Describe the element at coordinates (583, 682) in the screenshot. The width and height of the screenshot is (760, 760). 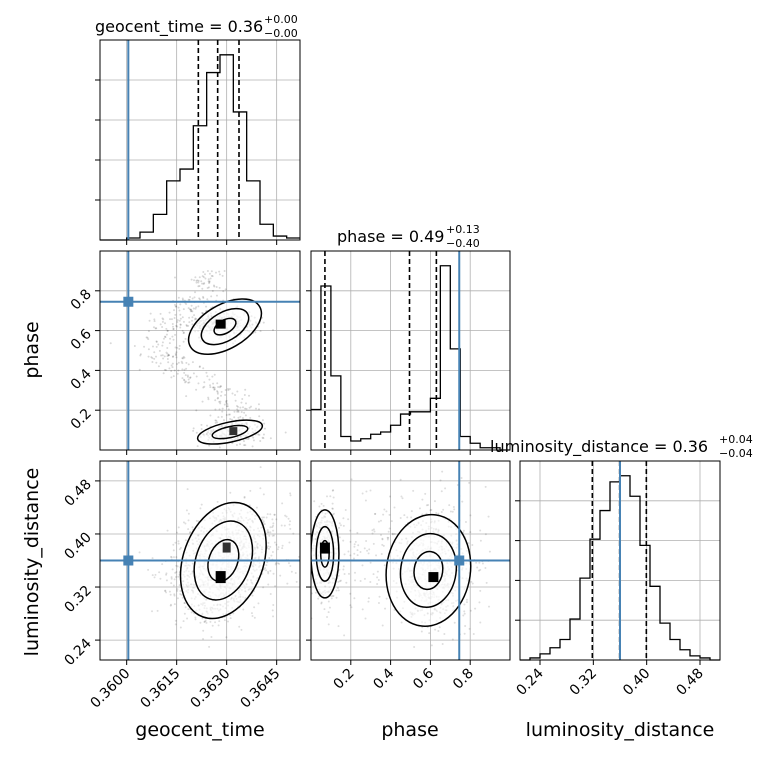
I see `x-tick-label: 0.32` at that location.